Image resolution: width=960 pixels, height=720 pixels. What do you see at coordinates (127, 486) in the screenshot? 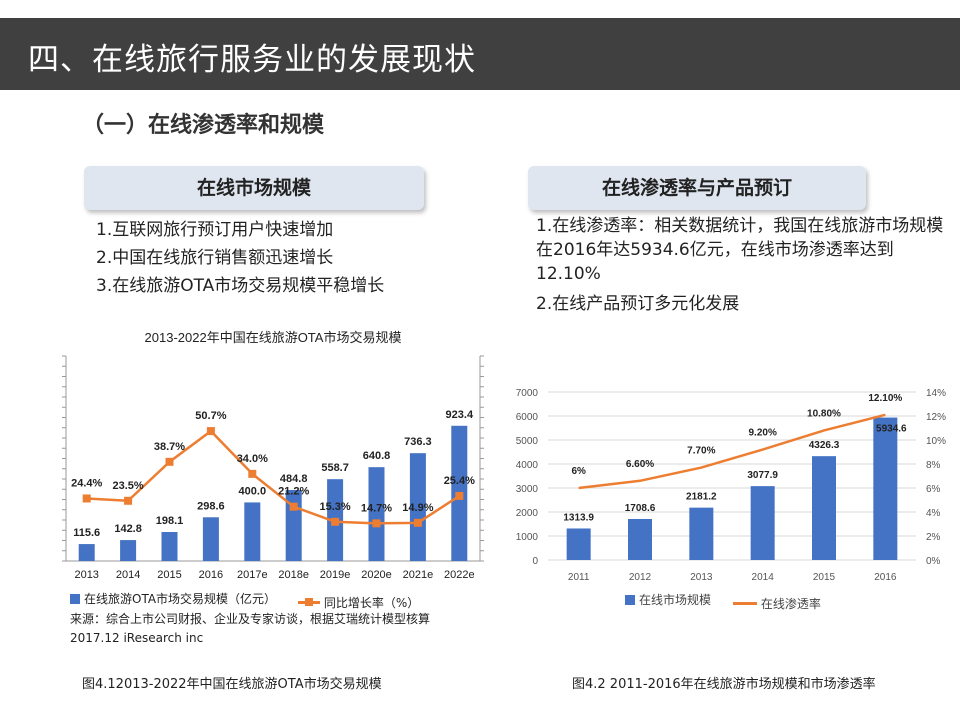
I see `left-line-label: 23.5%` at bounding box center [127, 486].